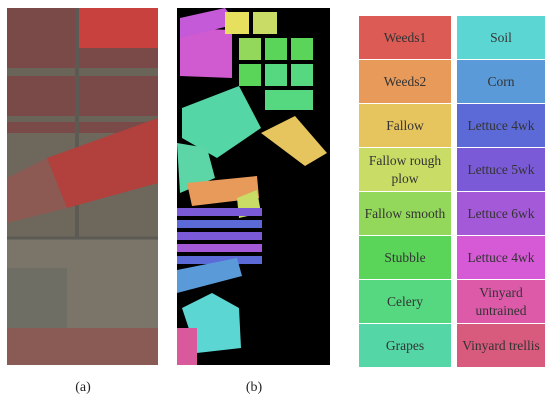 The height and width of the screenshot is (404, 550). I want to click on region-fallow-top, so click(237, 23).